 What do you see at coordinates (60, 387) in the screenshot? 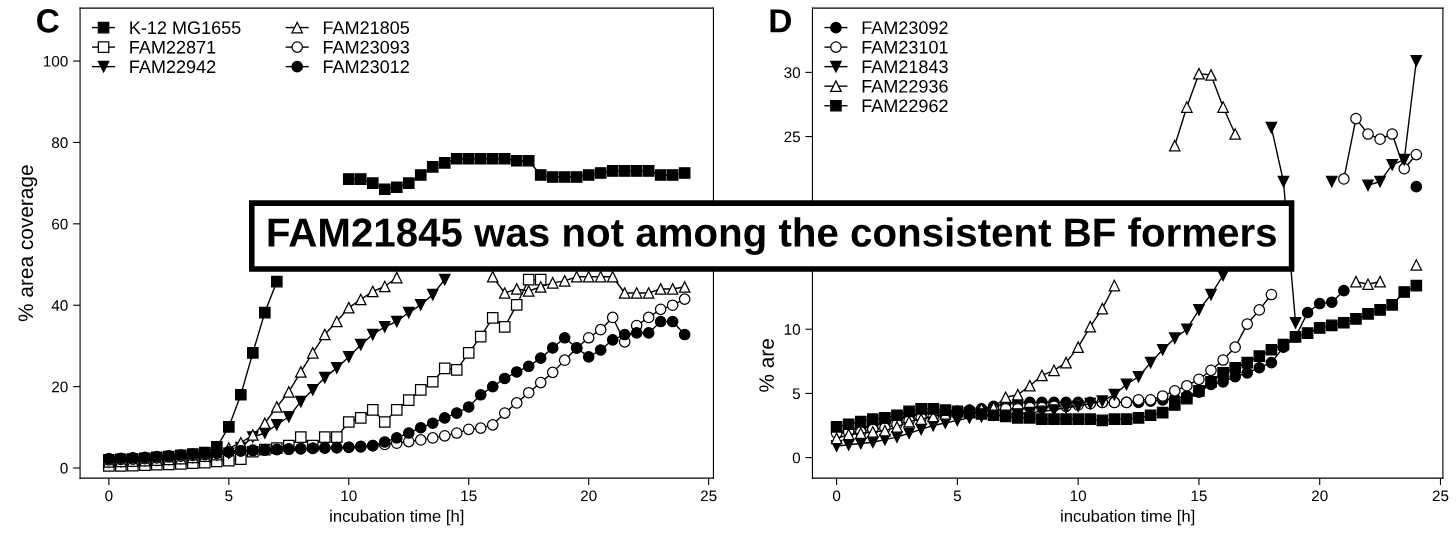
I see `y-tick-label: 20` at bounding box center [60, 387].